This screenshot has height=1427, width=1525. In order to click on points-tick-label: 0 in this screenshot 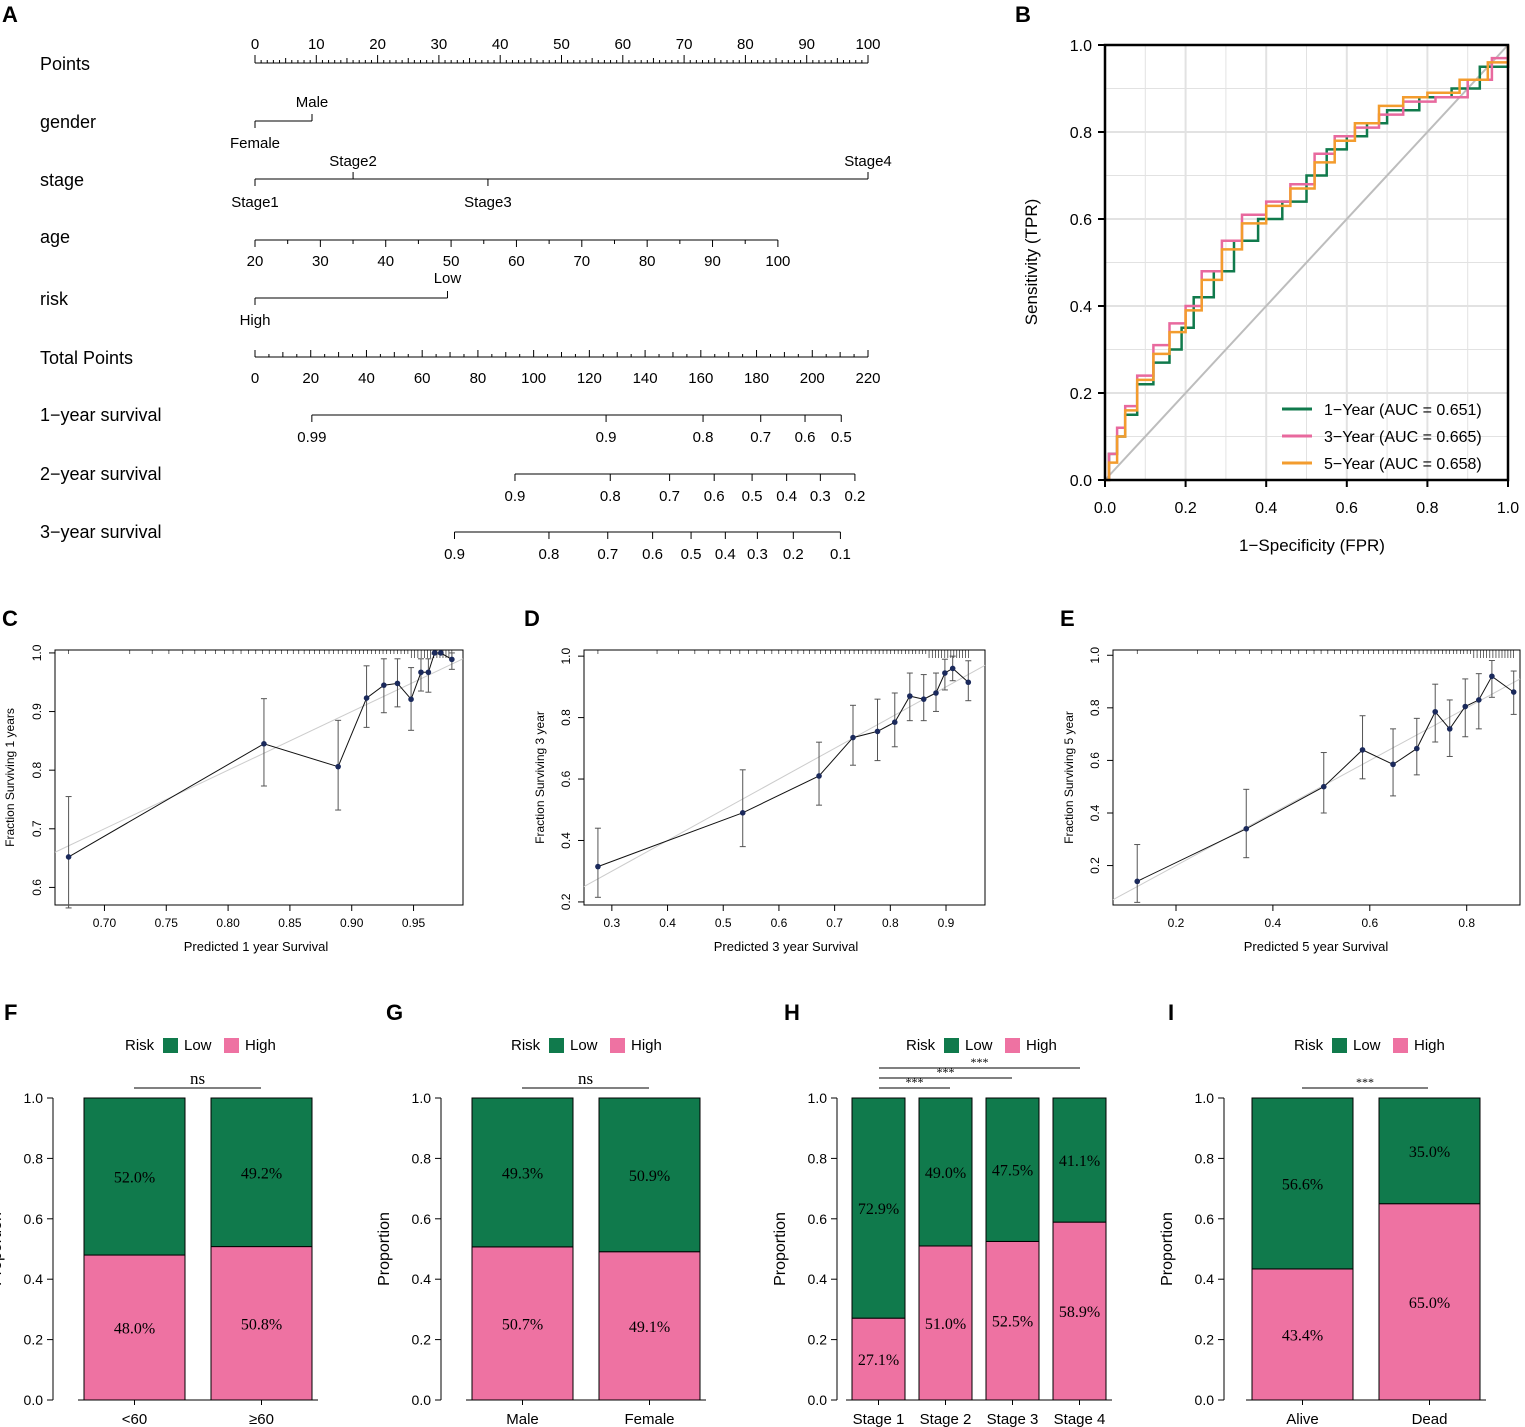, I will do `click(255, 44)`.